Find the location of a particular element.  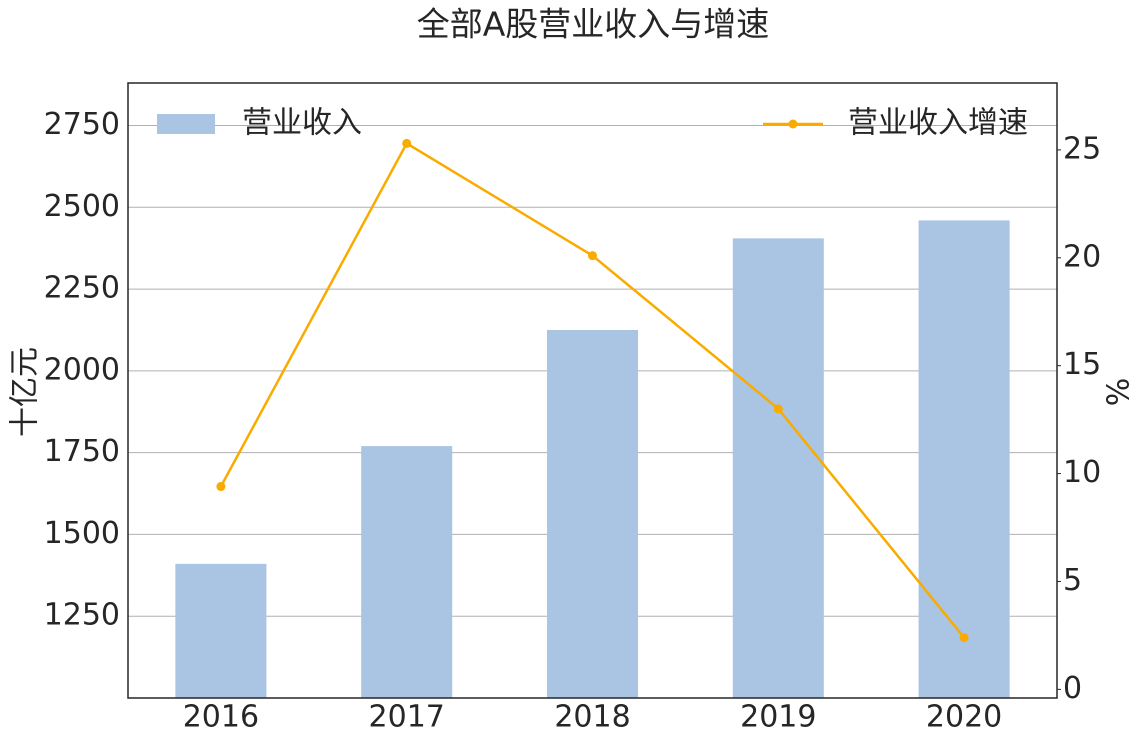

y2-tick-label: 20 is located at coordinates (1082, 256).